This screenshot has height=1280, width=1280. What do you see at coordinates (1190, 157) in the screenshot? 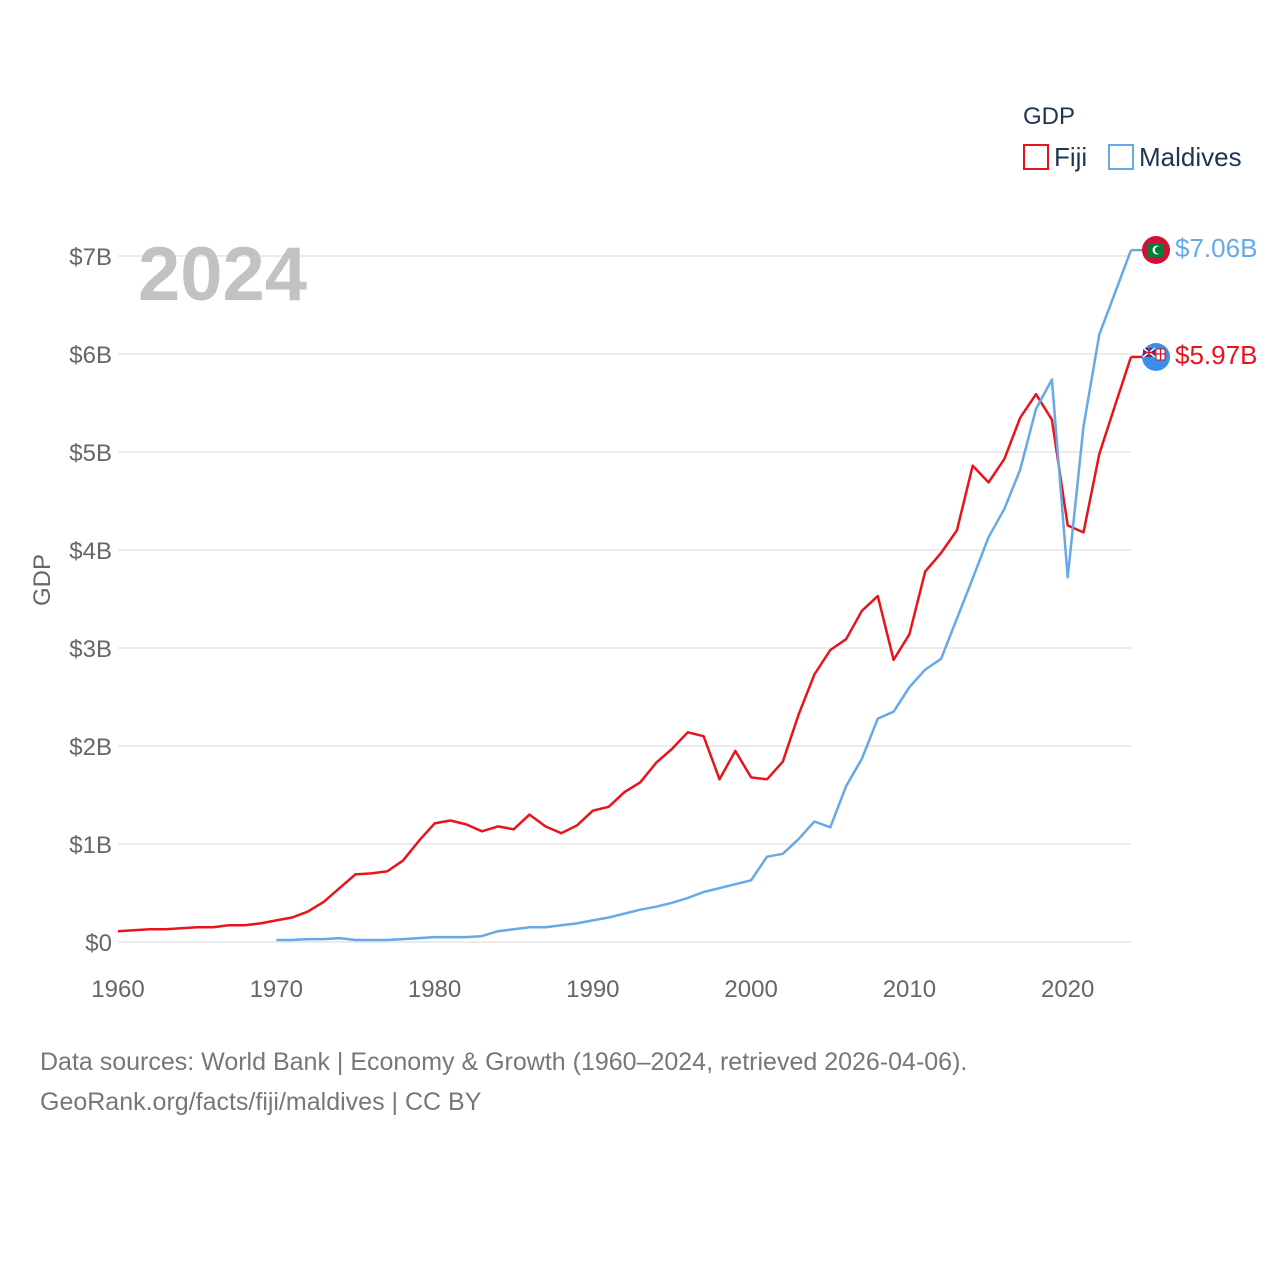
I see `legend-label-maldives: Maldives` at bounding box center [1190, 157].